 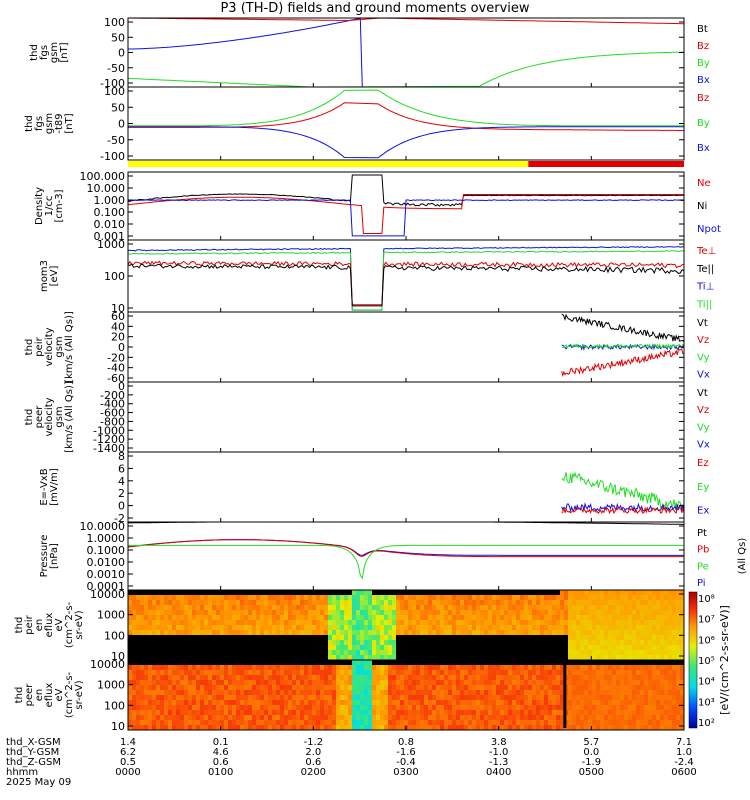 I want to click on ytick-label: 0.001, so click(x=110, y=236).